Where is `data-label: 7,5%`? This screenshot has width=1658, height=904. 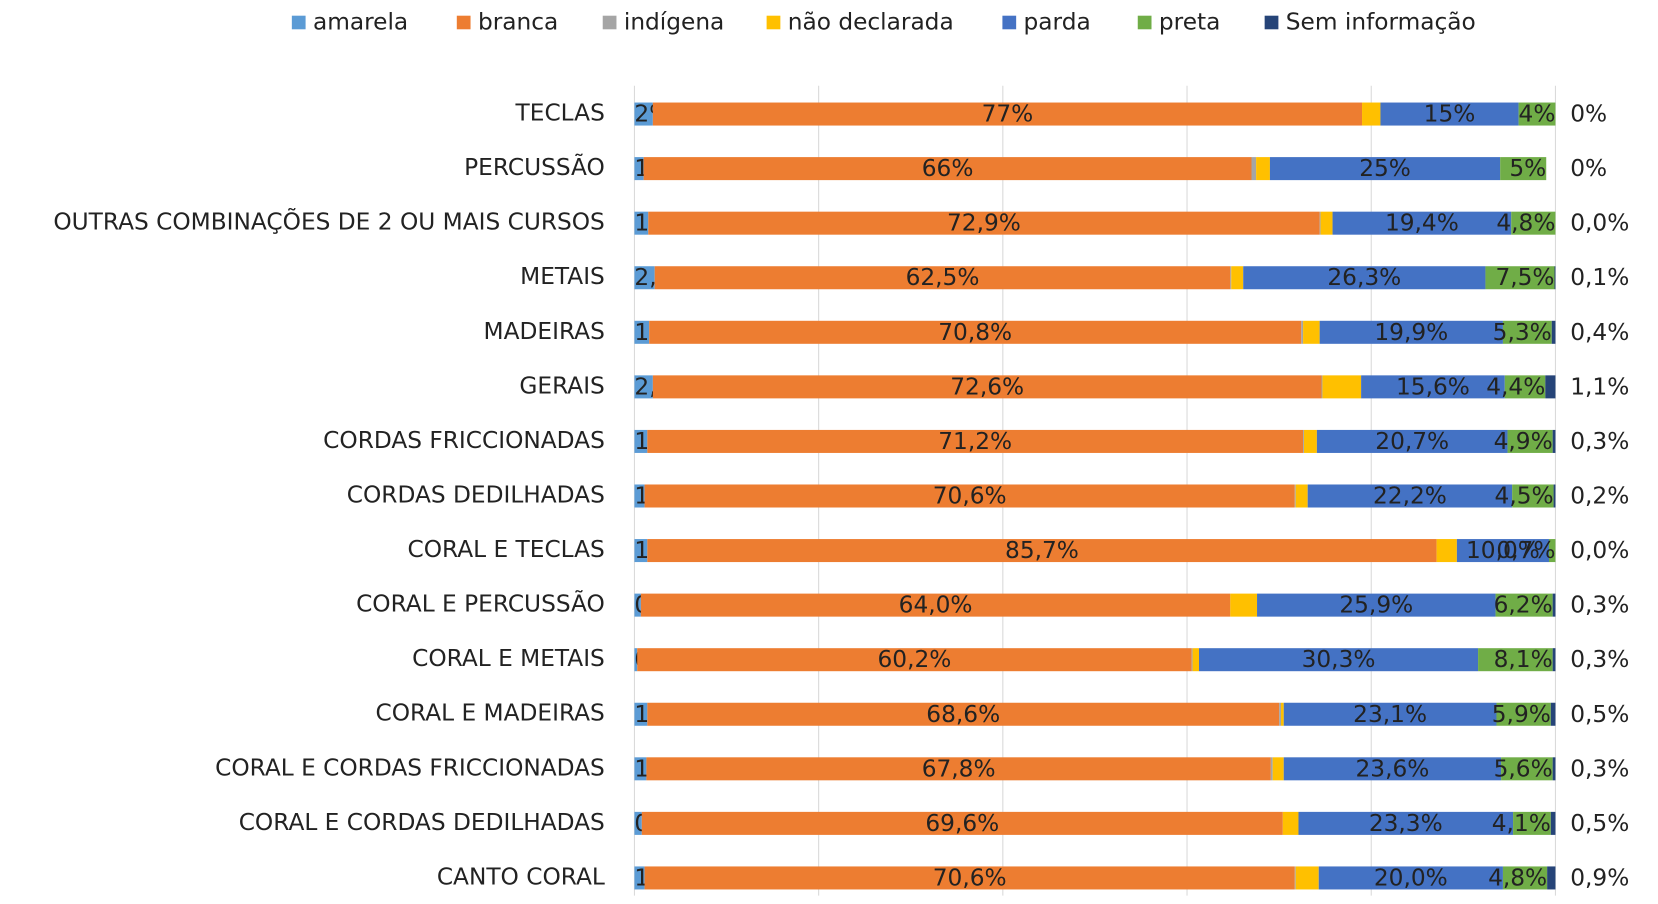 data-label: 7,5% is located at coordinates (1524, 278).